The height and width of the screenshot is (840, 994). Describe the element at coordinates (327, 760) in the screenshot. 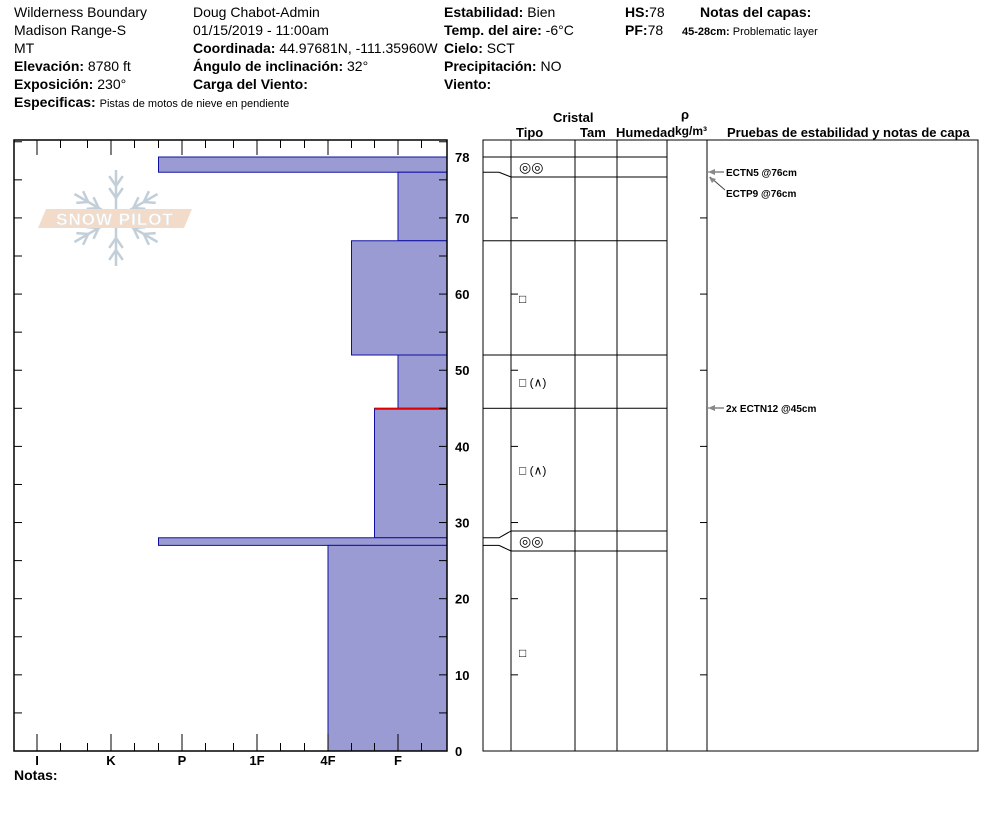

I see `hardness-tick-label: 4F` at that location.